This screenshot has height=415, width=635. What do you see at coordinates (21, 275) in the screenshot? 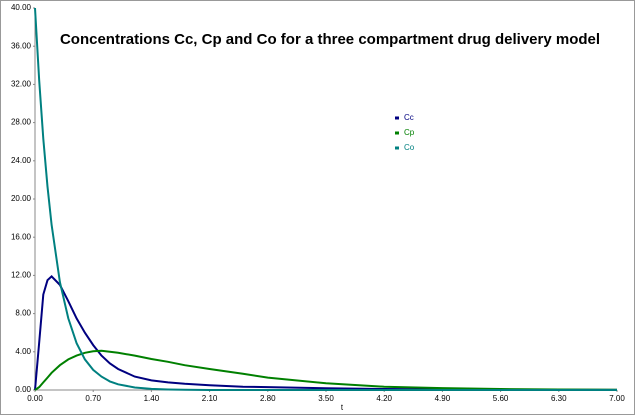
I see `y-tick-label: 12.00` at bounding box center [21, 275].